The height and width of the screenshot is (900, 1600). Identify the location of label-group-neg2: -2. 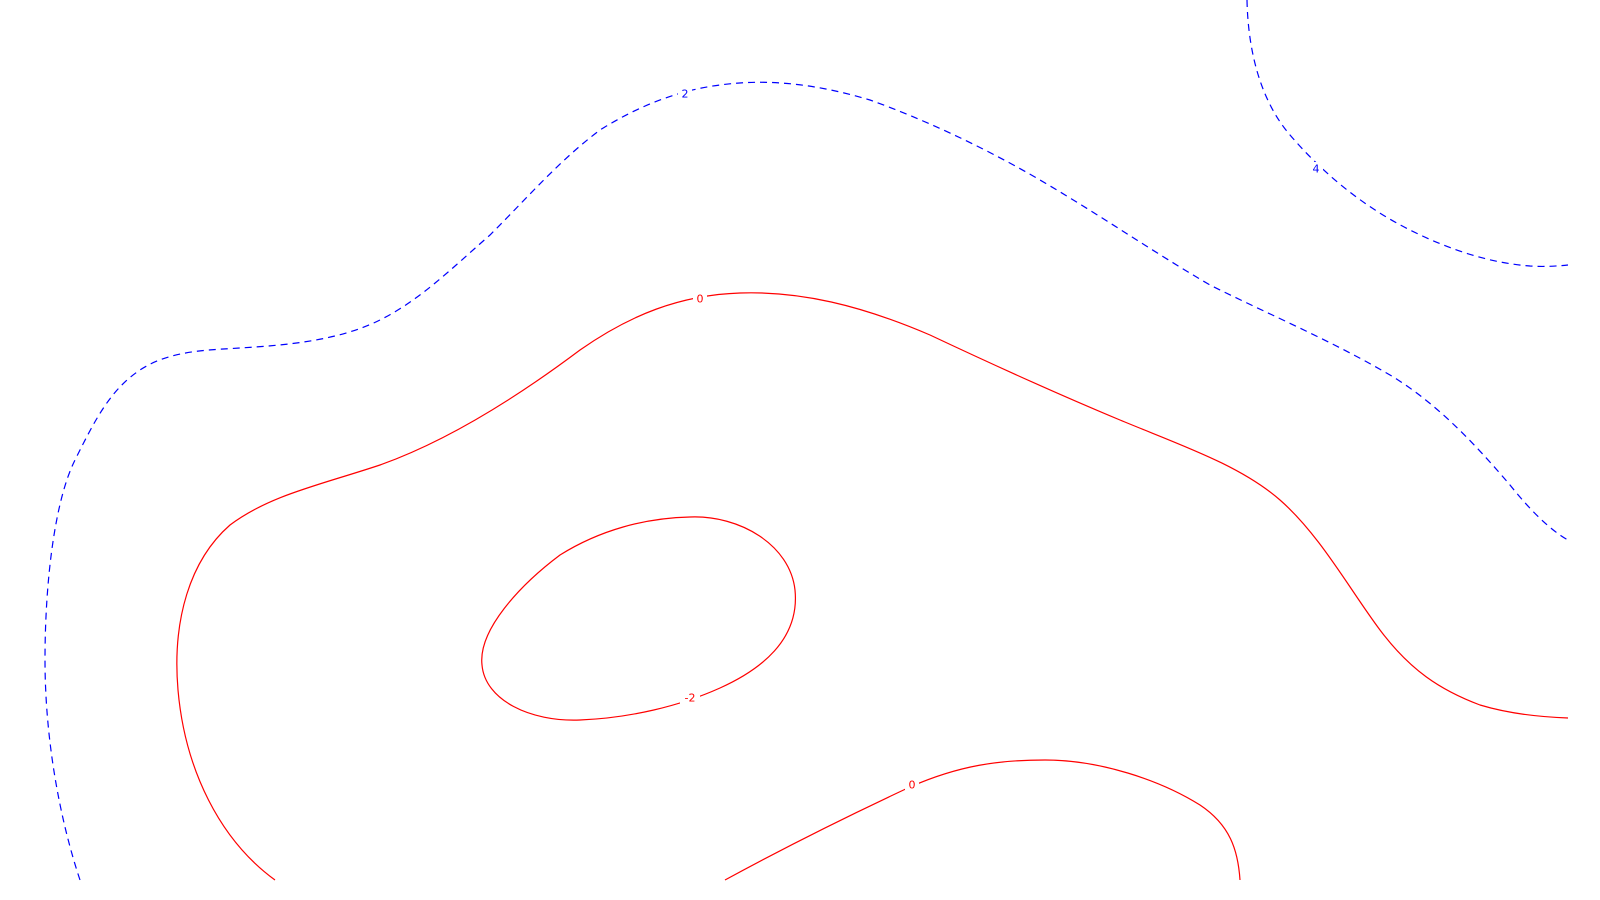
(690, 698).